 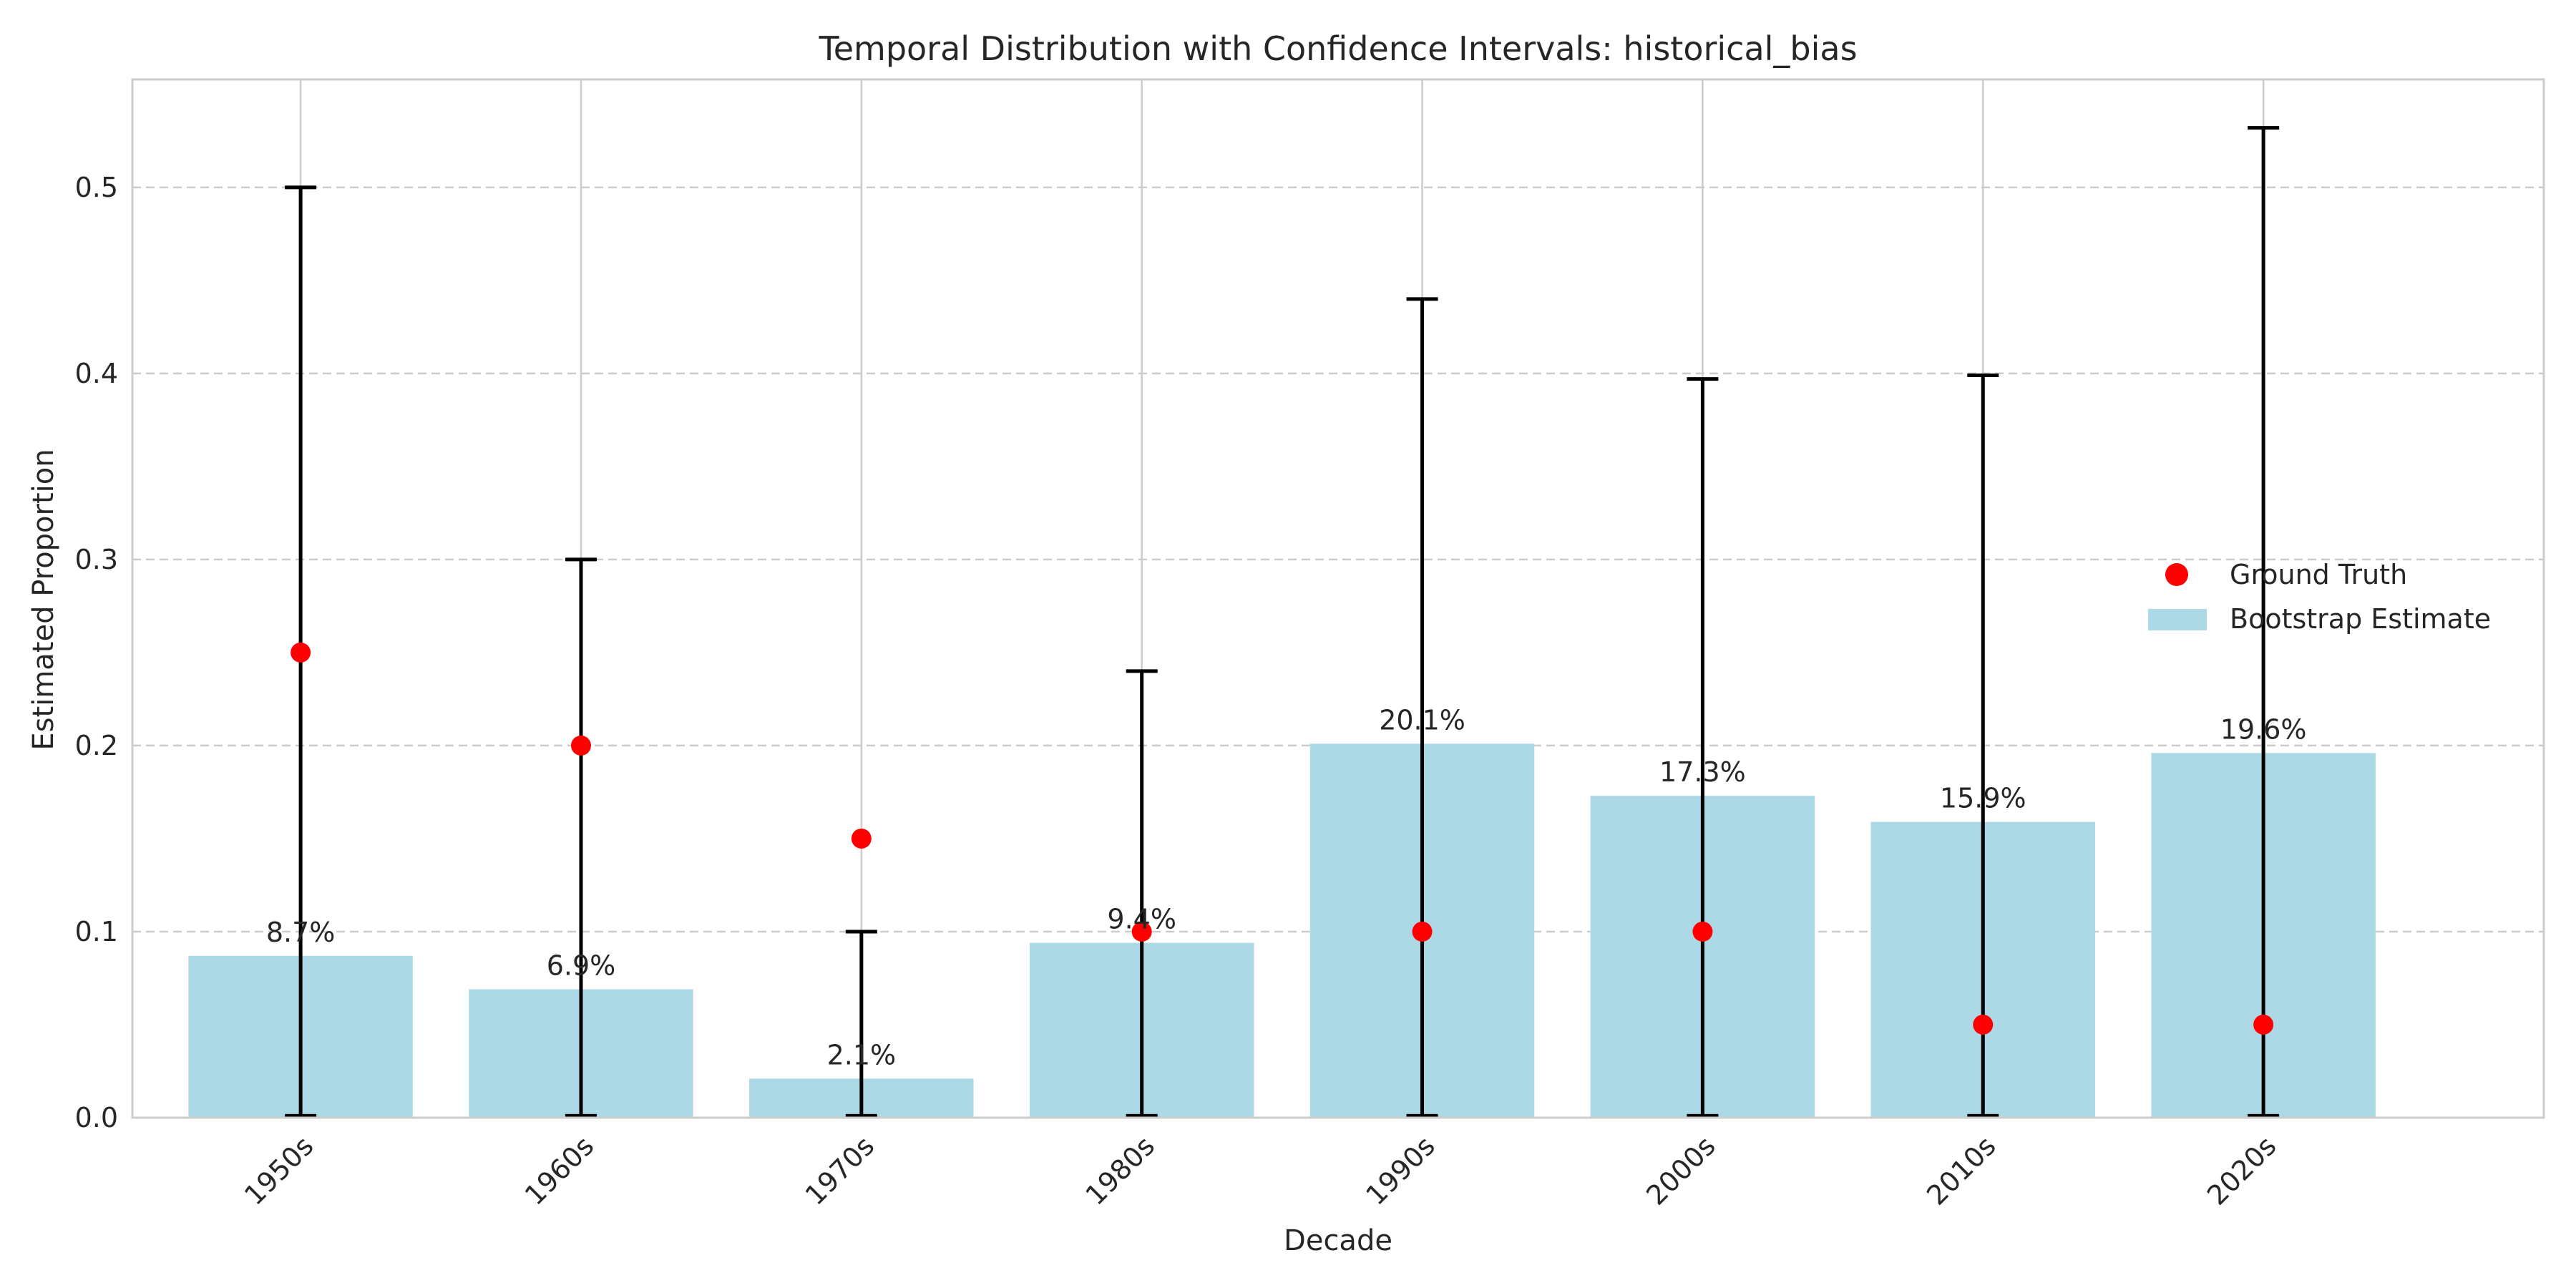 I want to click on ground-truth-point-1960s, so click(x=580, y=745).